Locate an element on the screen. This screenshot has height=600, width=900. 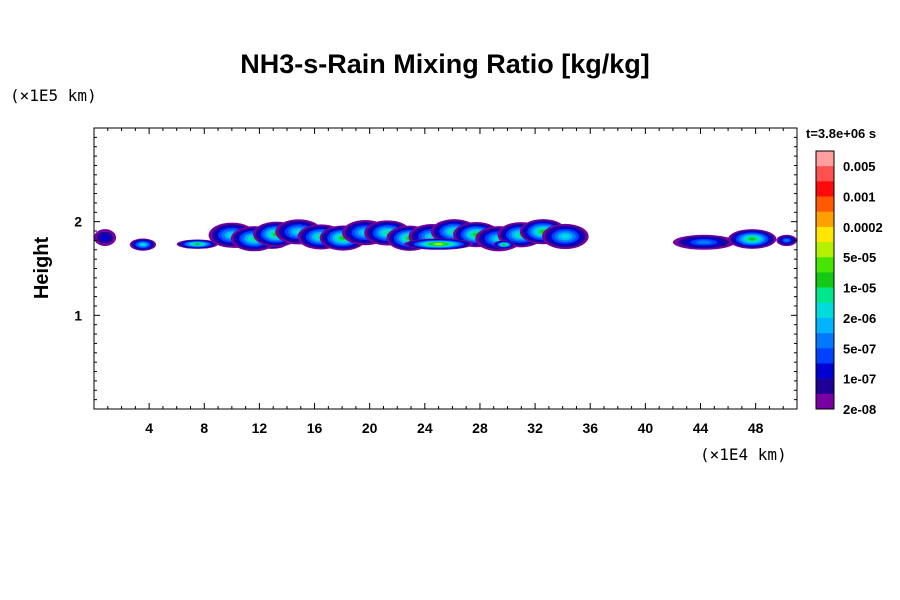
y-tick-label: 1 is located at coordinates (78, 315).